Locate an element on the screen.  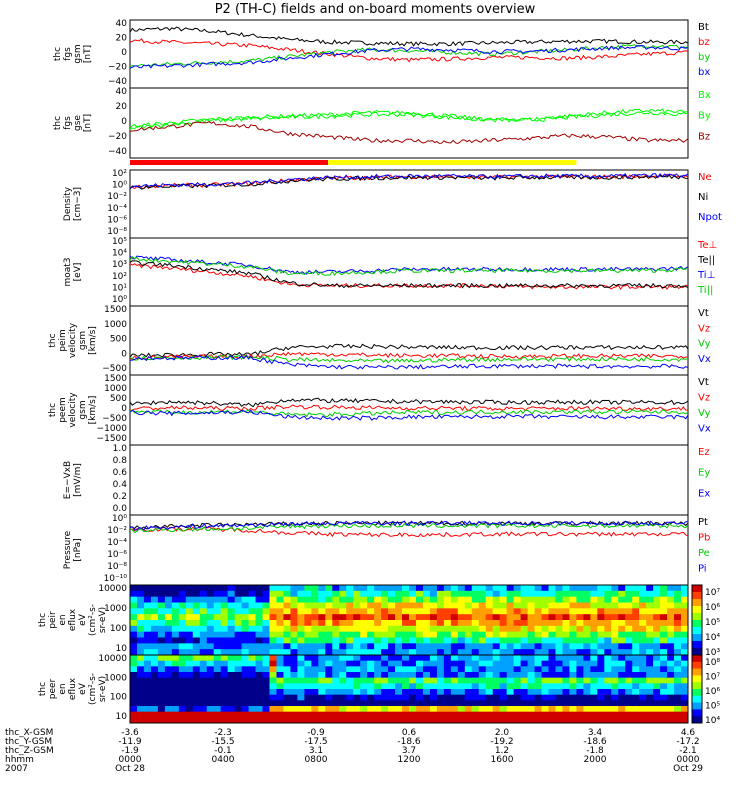
y-axis-label-line: thc is located at coordinates (58, 123).